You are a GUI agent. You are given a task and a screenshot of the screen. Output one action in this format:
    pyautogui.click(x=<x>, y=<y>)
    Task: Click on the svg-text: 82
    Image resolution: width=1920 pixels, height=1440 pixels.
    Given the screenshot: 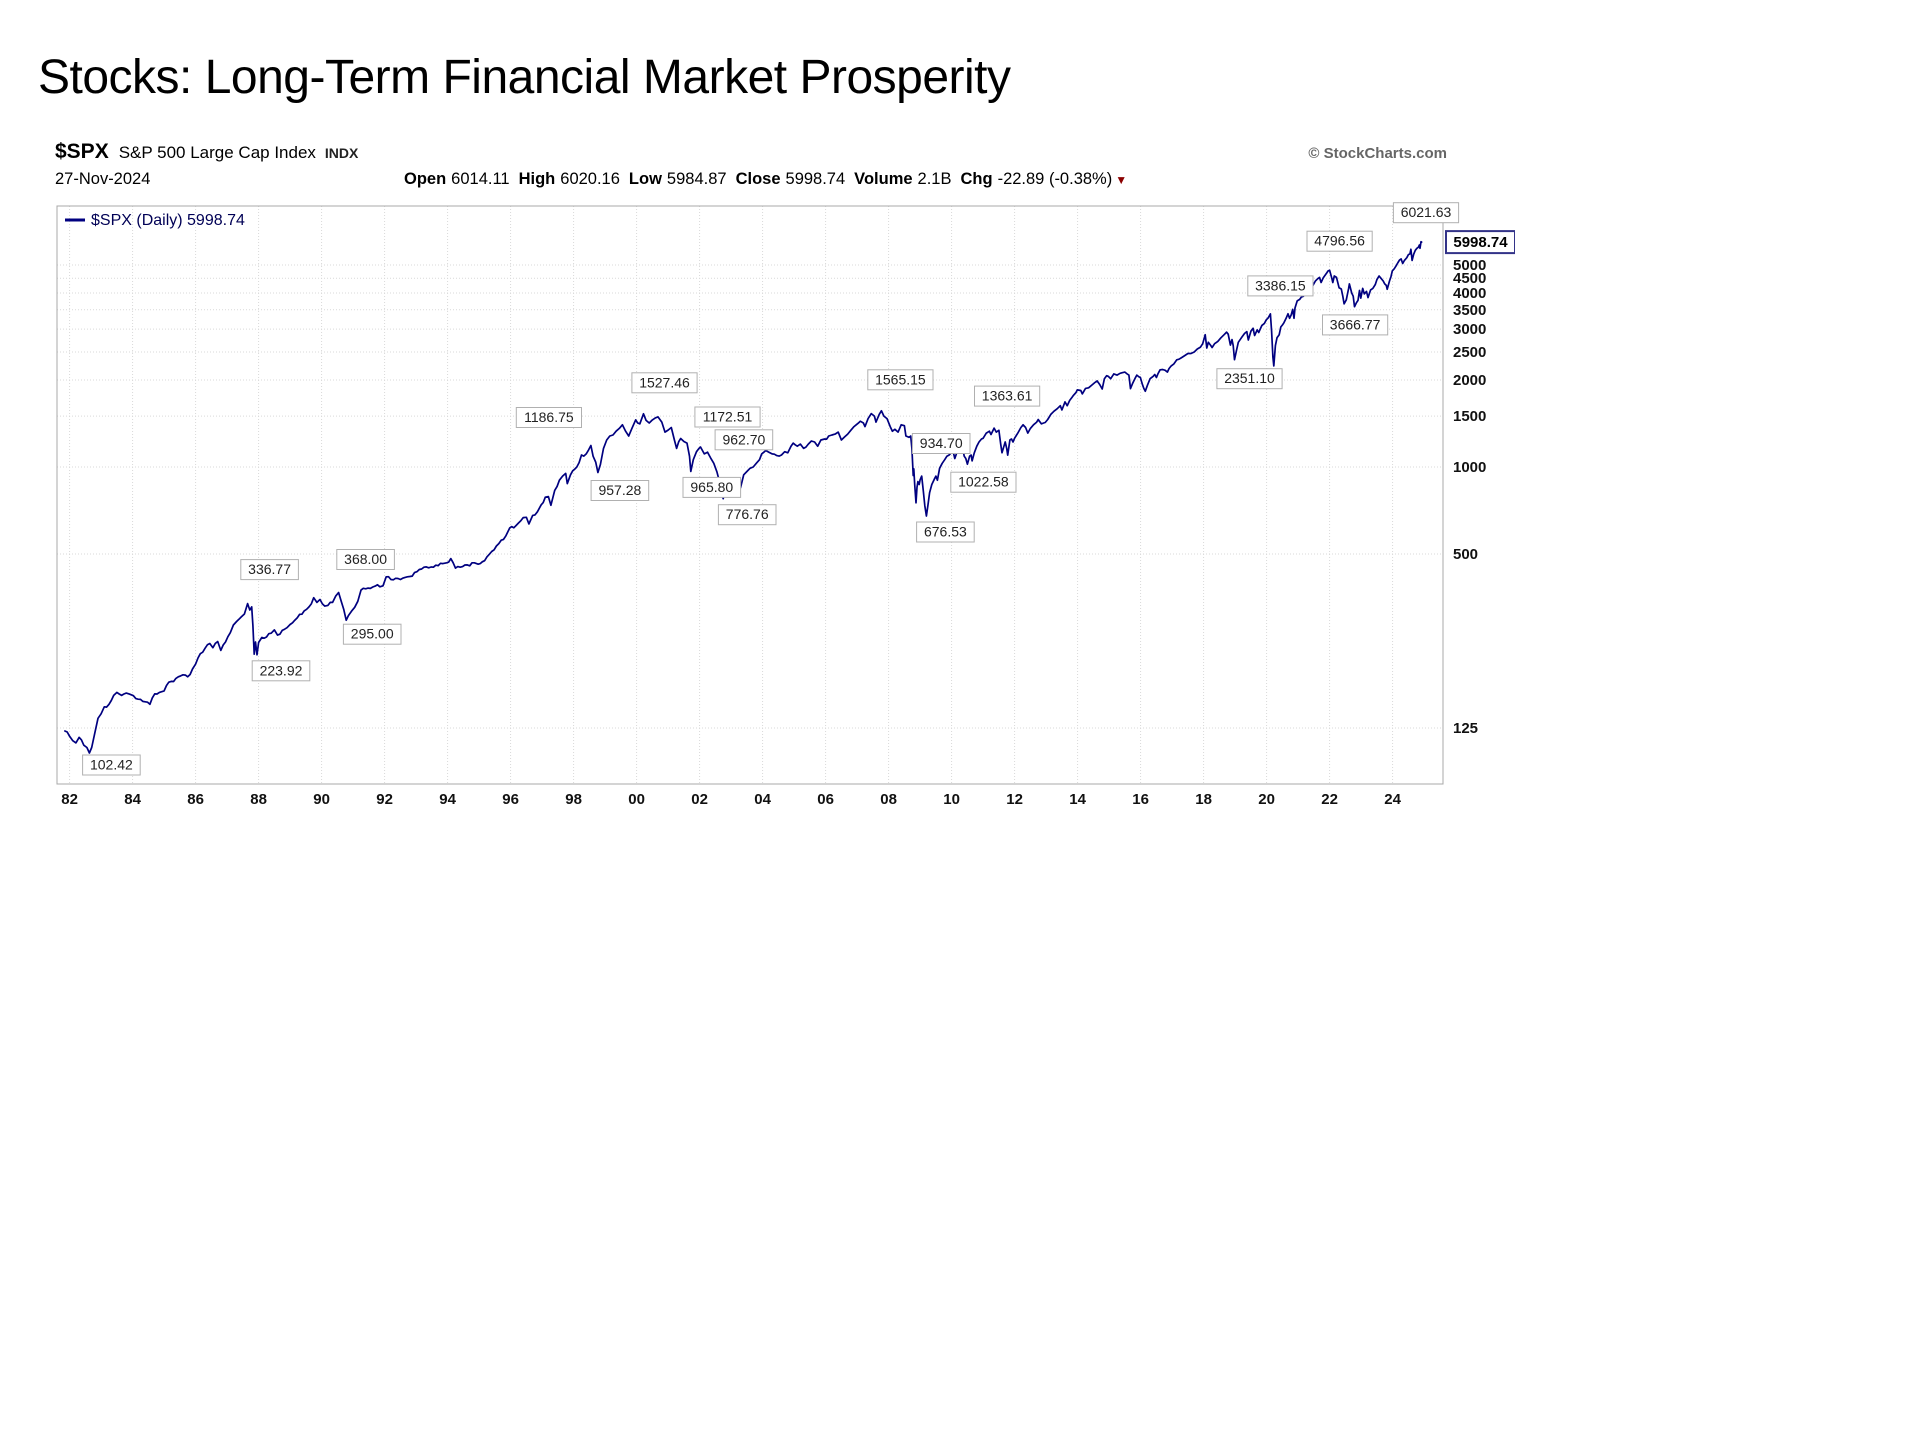 What is the action you would take?
    pyautogui.click(x=69, y=799)
    